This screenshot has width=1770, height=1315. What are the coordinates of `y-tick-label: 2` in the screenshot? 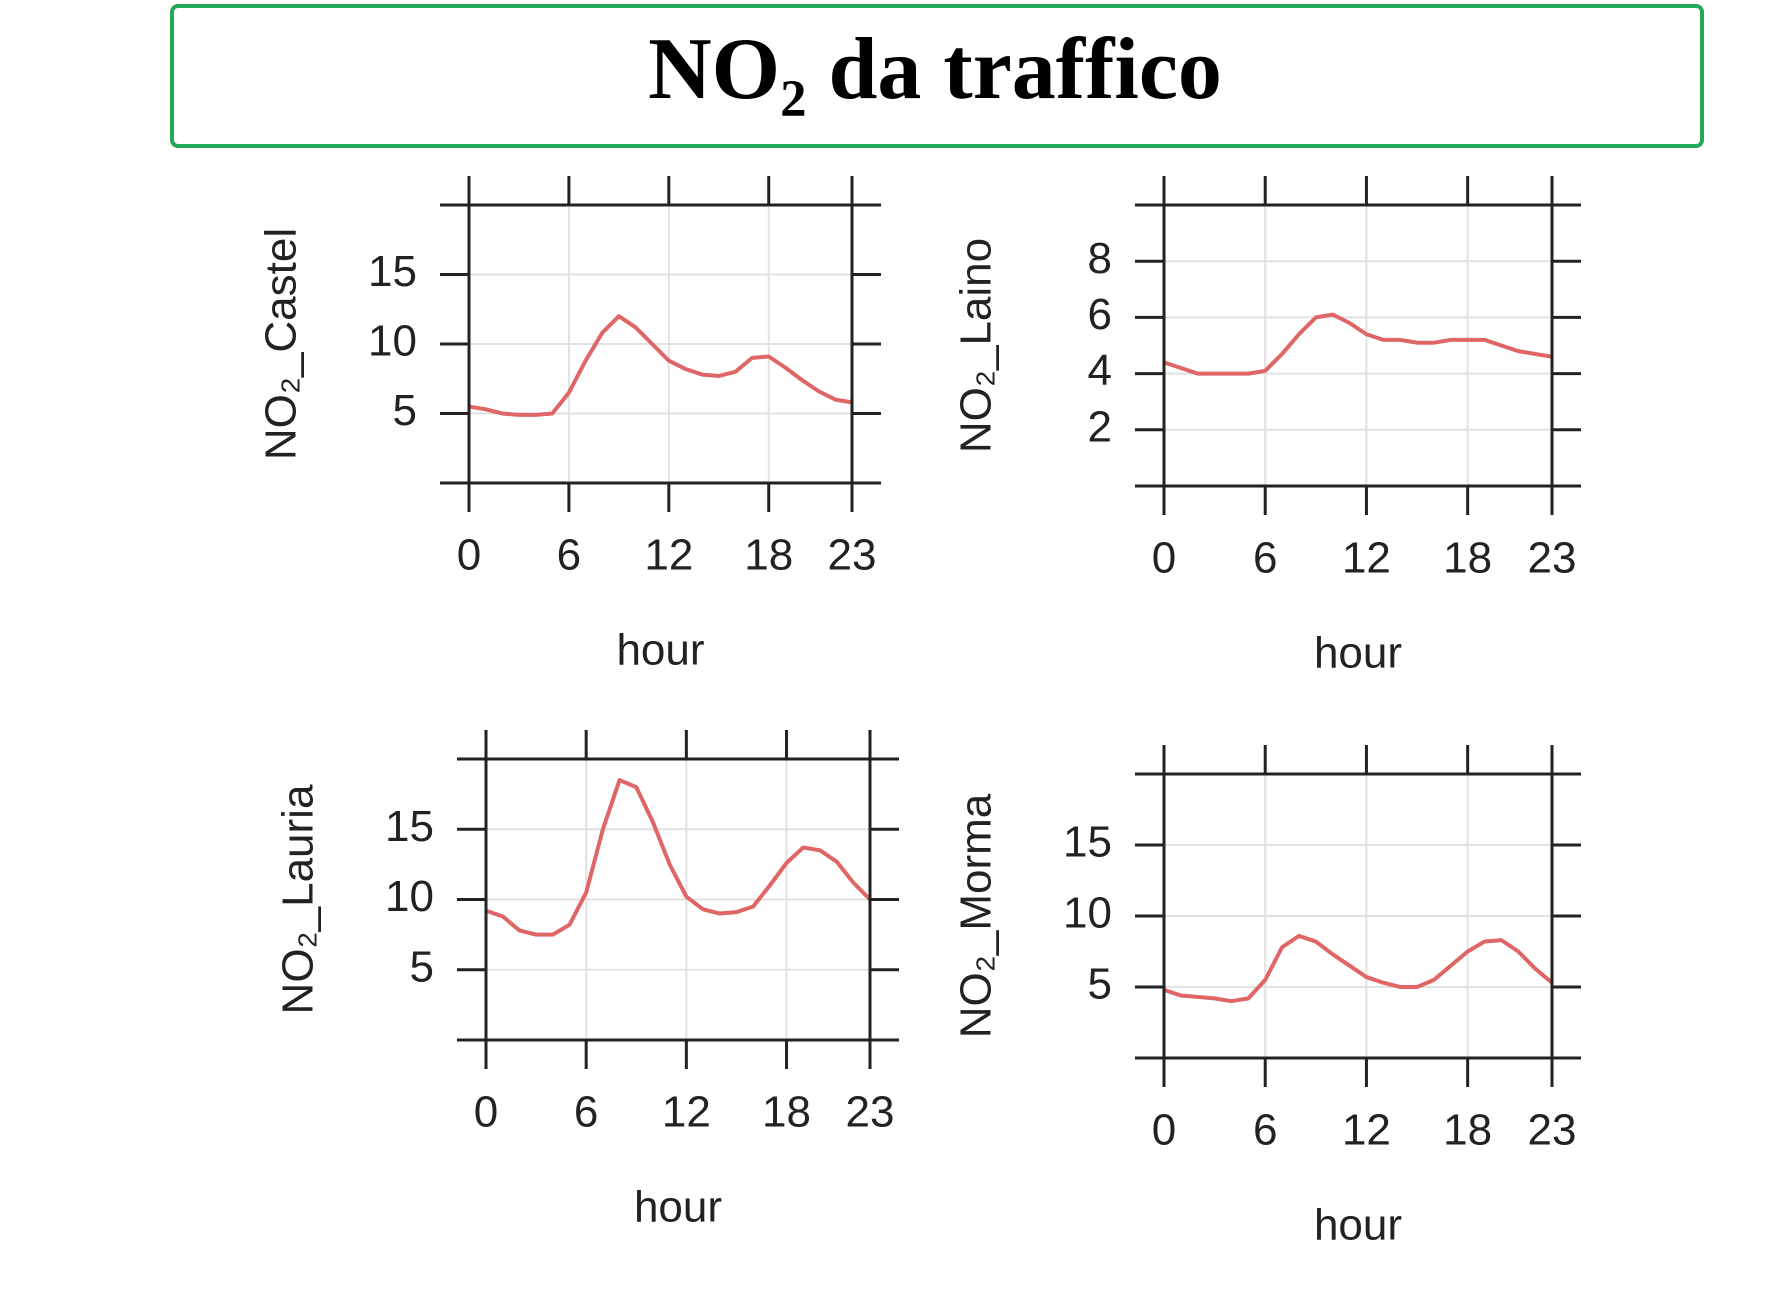 It's located at (1100, 426).